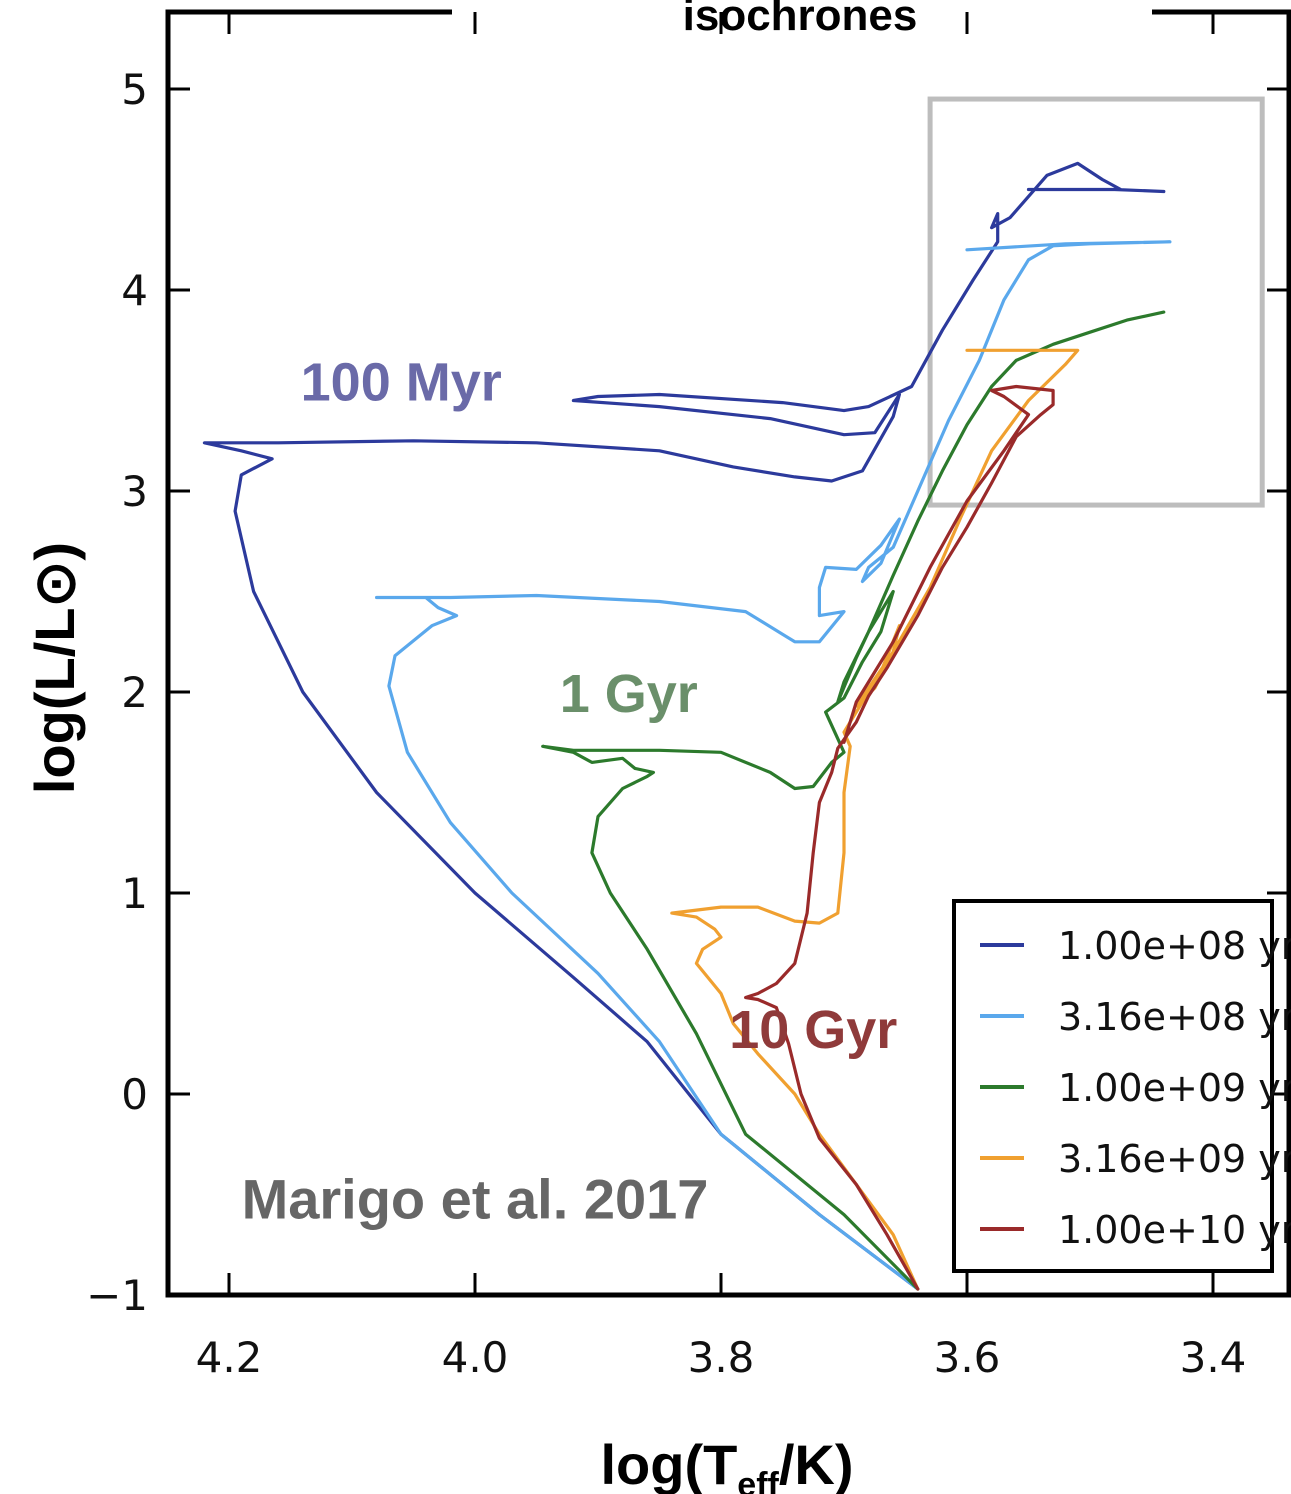 The height and width of the screenshot is (1494, 1291). I want to click on x-tick-label: 3.8, so click(721, 1357).